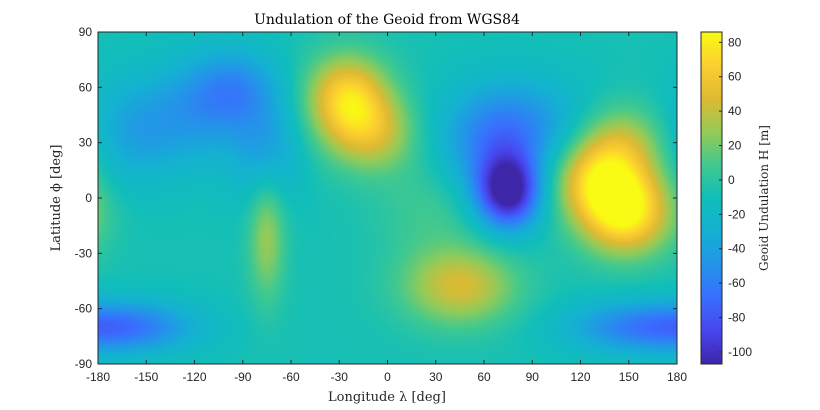  I want to click on colorbar-frame, so click(711, 198).